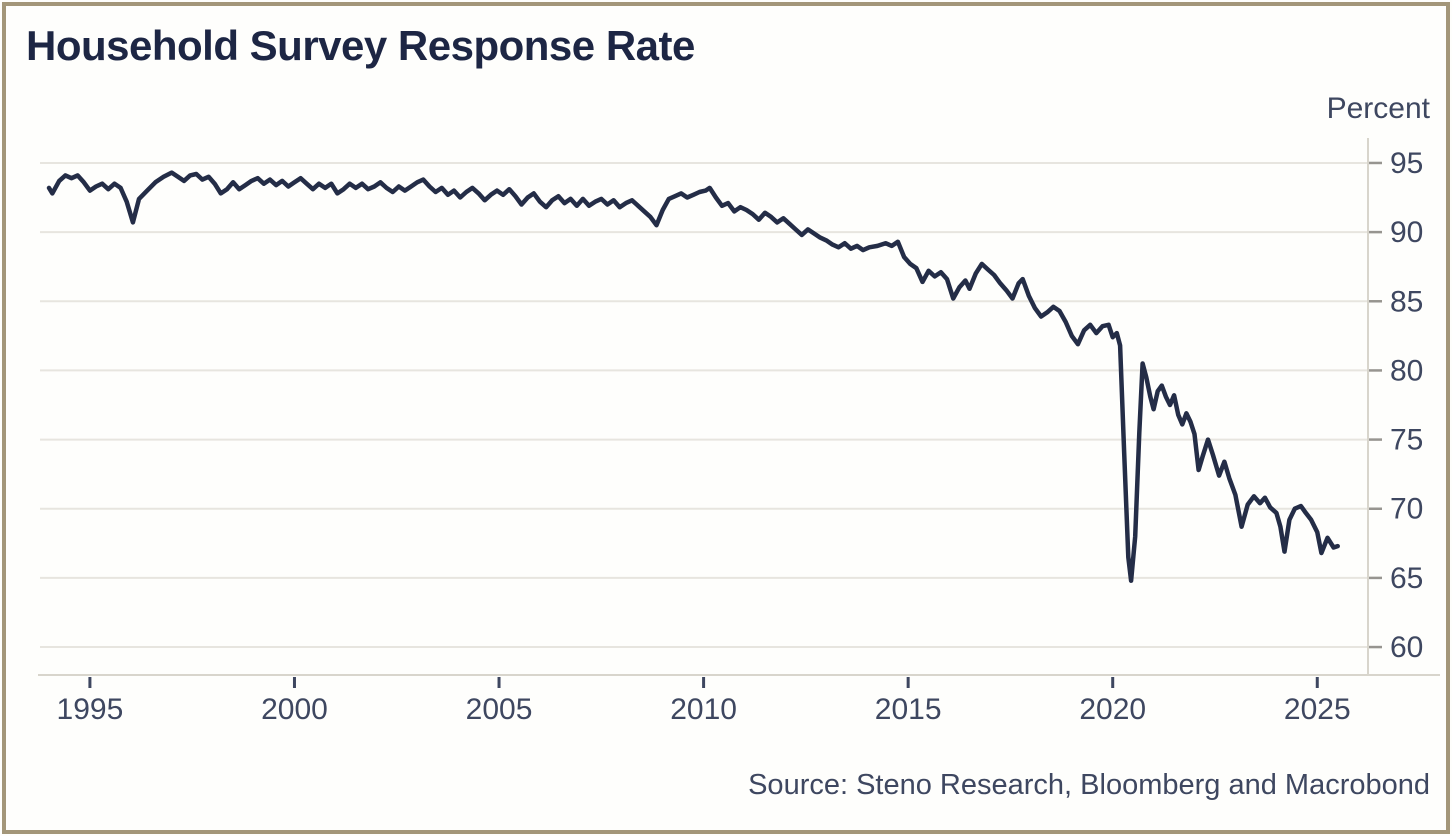  Describe the element at coordinates (90, 709) in the screenshot. I see `x-tick-label: 1995` at that location.